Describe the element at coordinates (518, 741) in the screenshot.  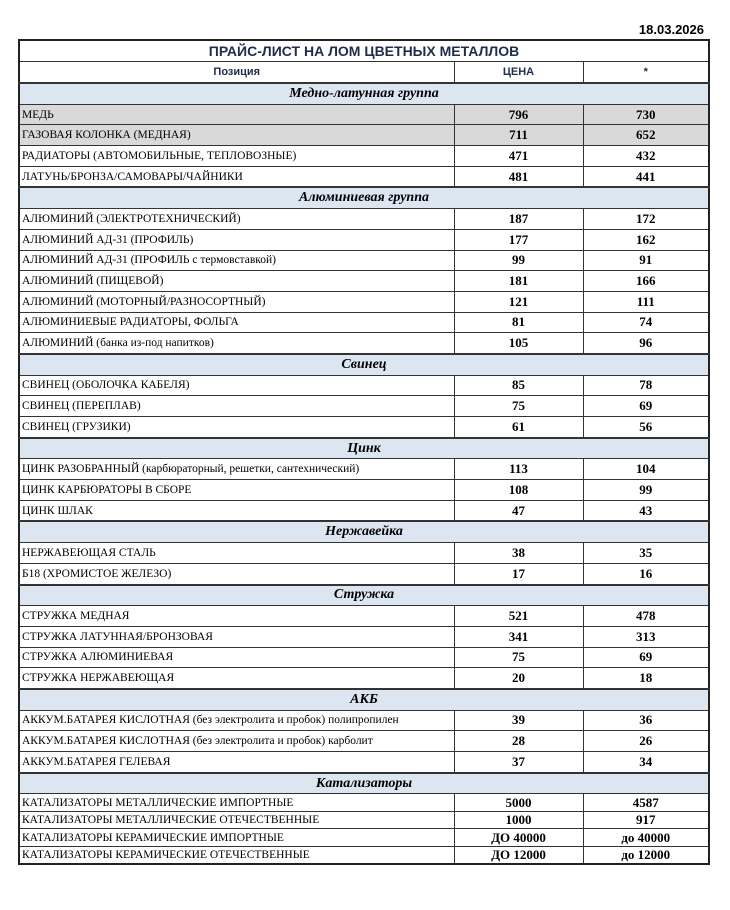
I see `item-price: 28` at that location.